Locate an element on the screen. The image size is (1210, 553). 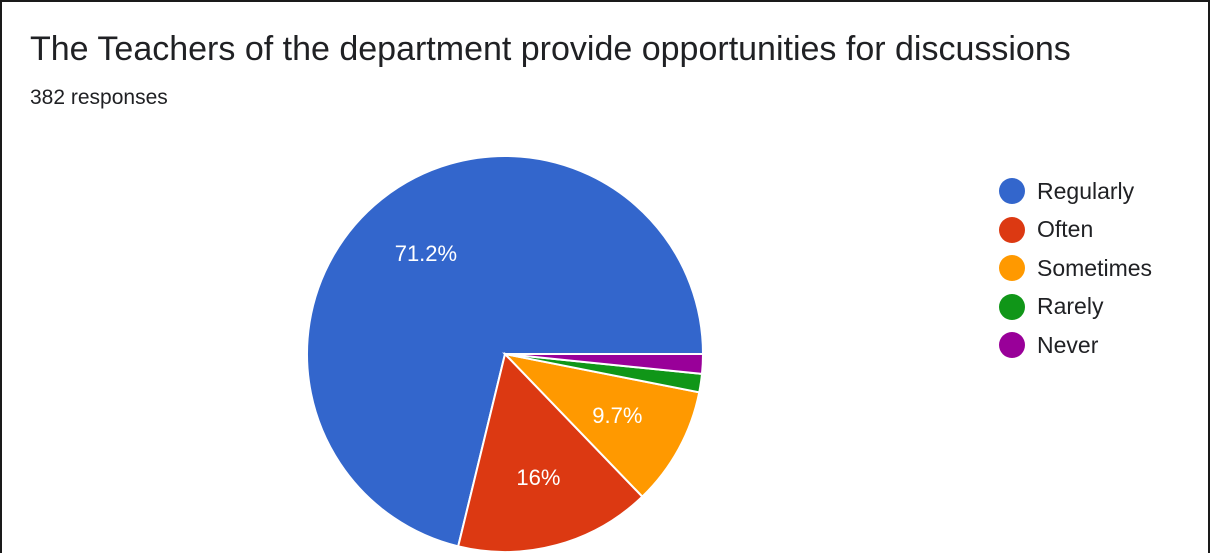
pie-slice-never is located at coordinates (604, 364).